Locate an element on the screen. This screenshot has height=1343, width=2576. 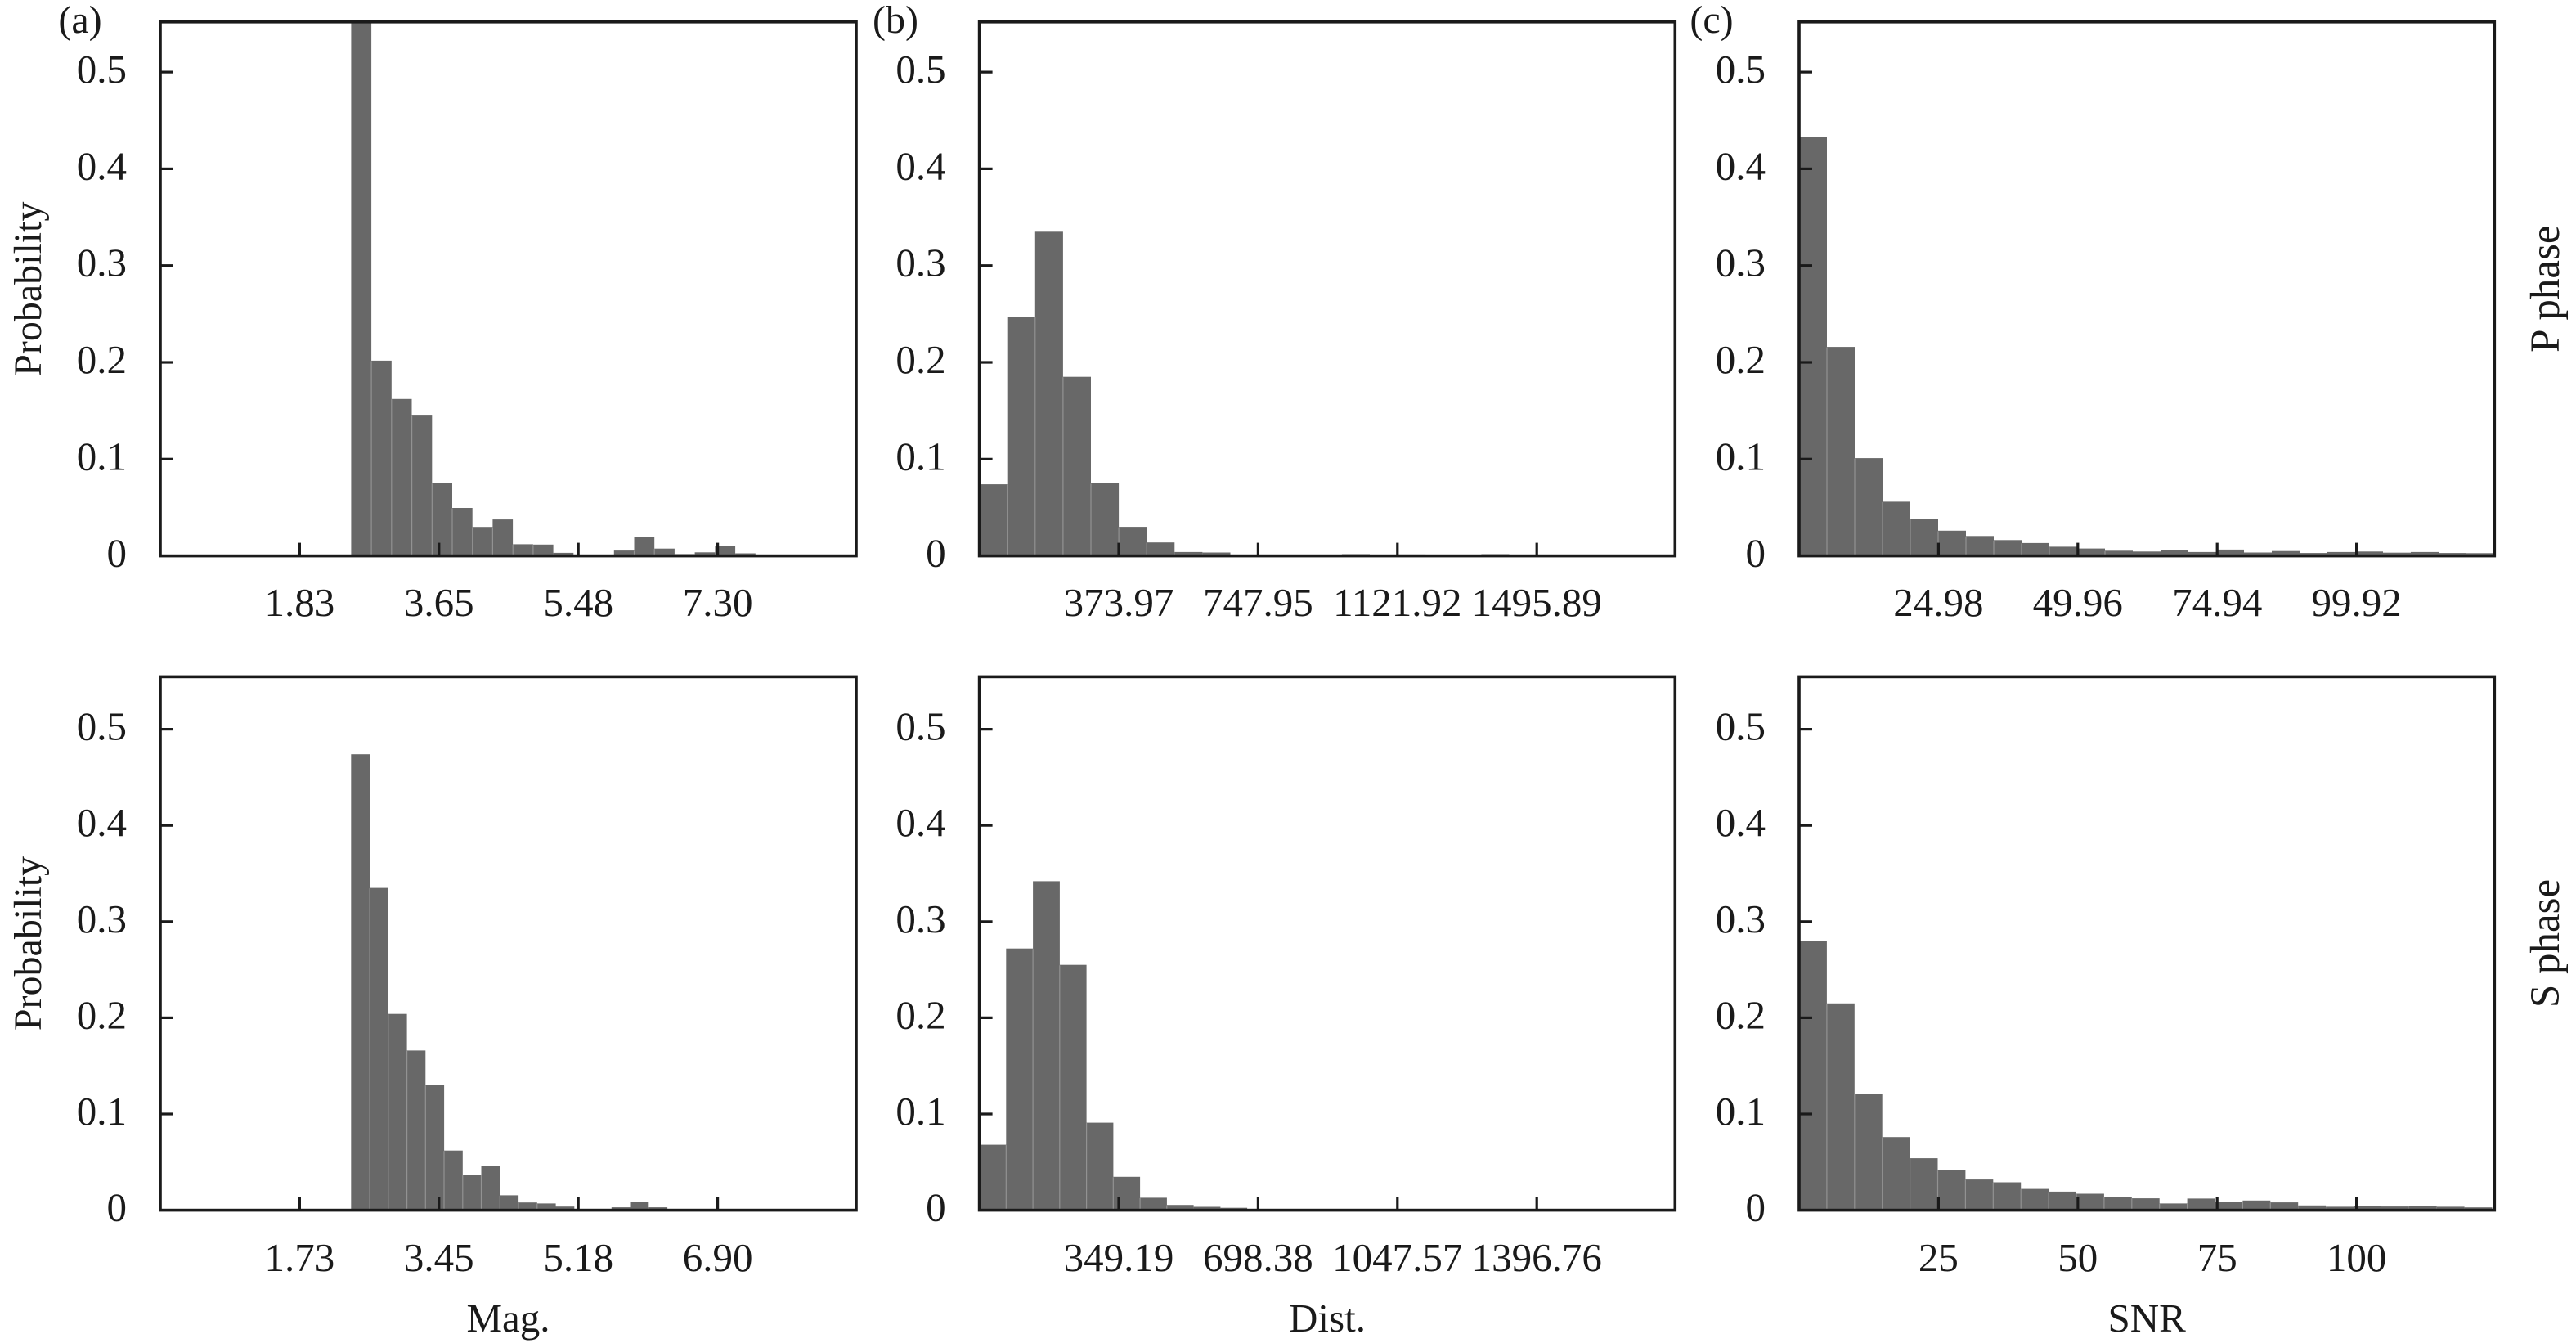
svg-text: 1121.92 is located at coordinates (1397, 602).